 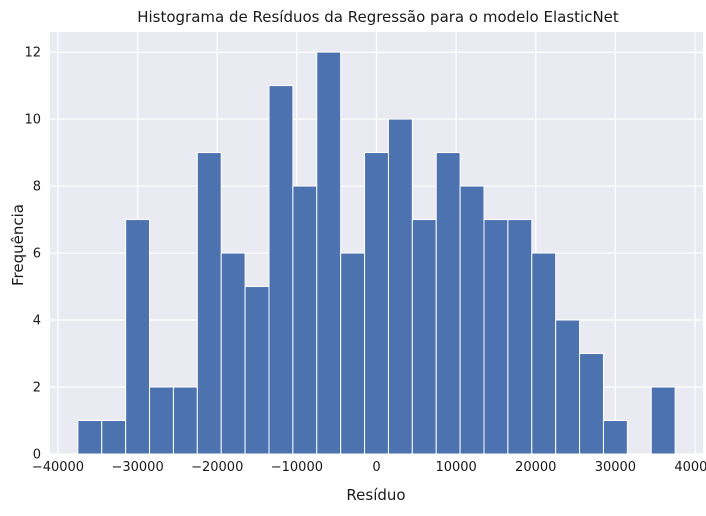 I want to click on y-tick-label: 12, so click(x=32, y=53).